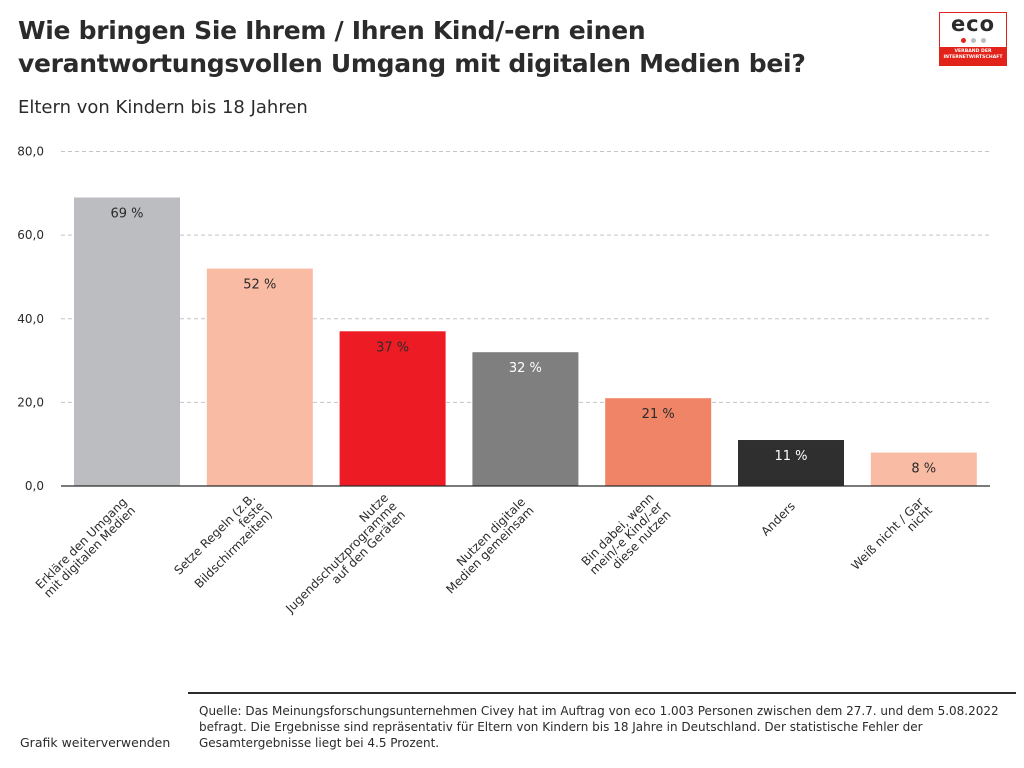 The height and width of the screenshot is (768, 1024). What do you see at coordinates (163, 107) in the screenshot?
I see `chart-subtitle: Eltern von Kindern bis 18 Jahren` at bounding box center [163, 107].